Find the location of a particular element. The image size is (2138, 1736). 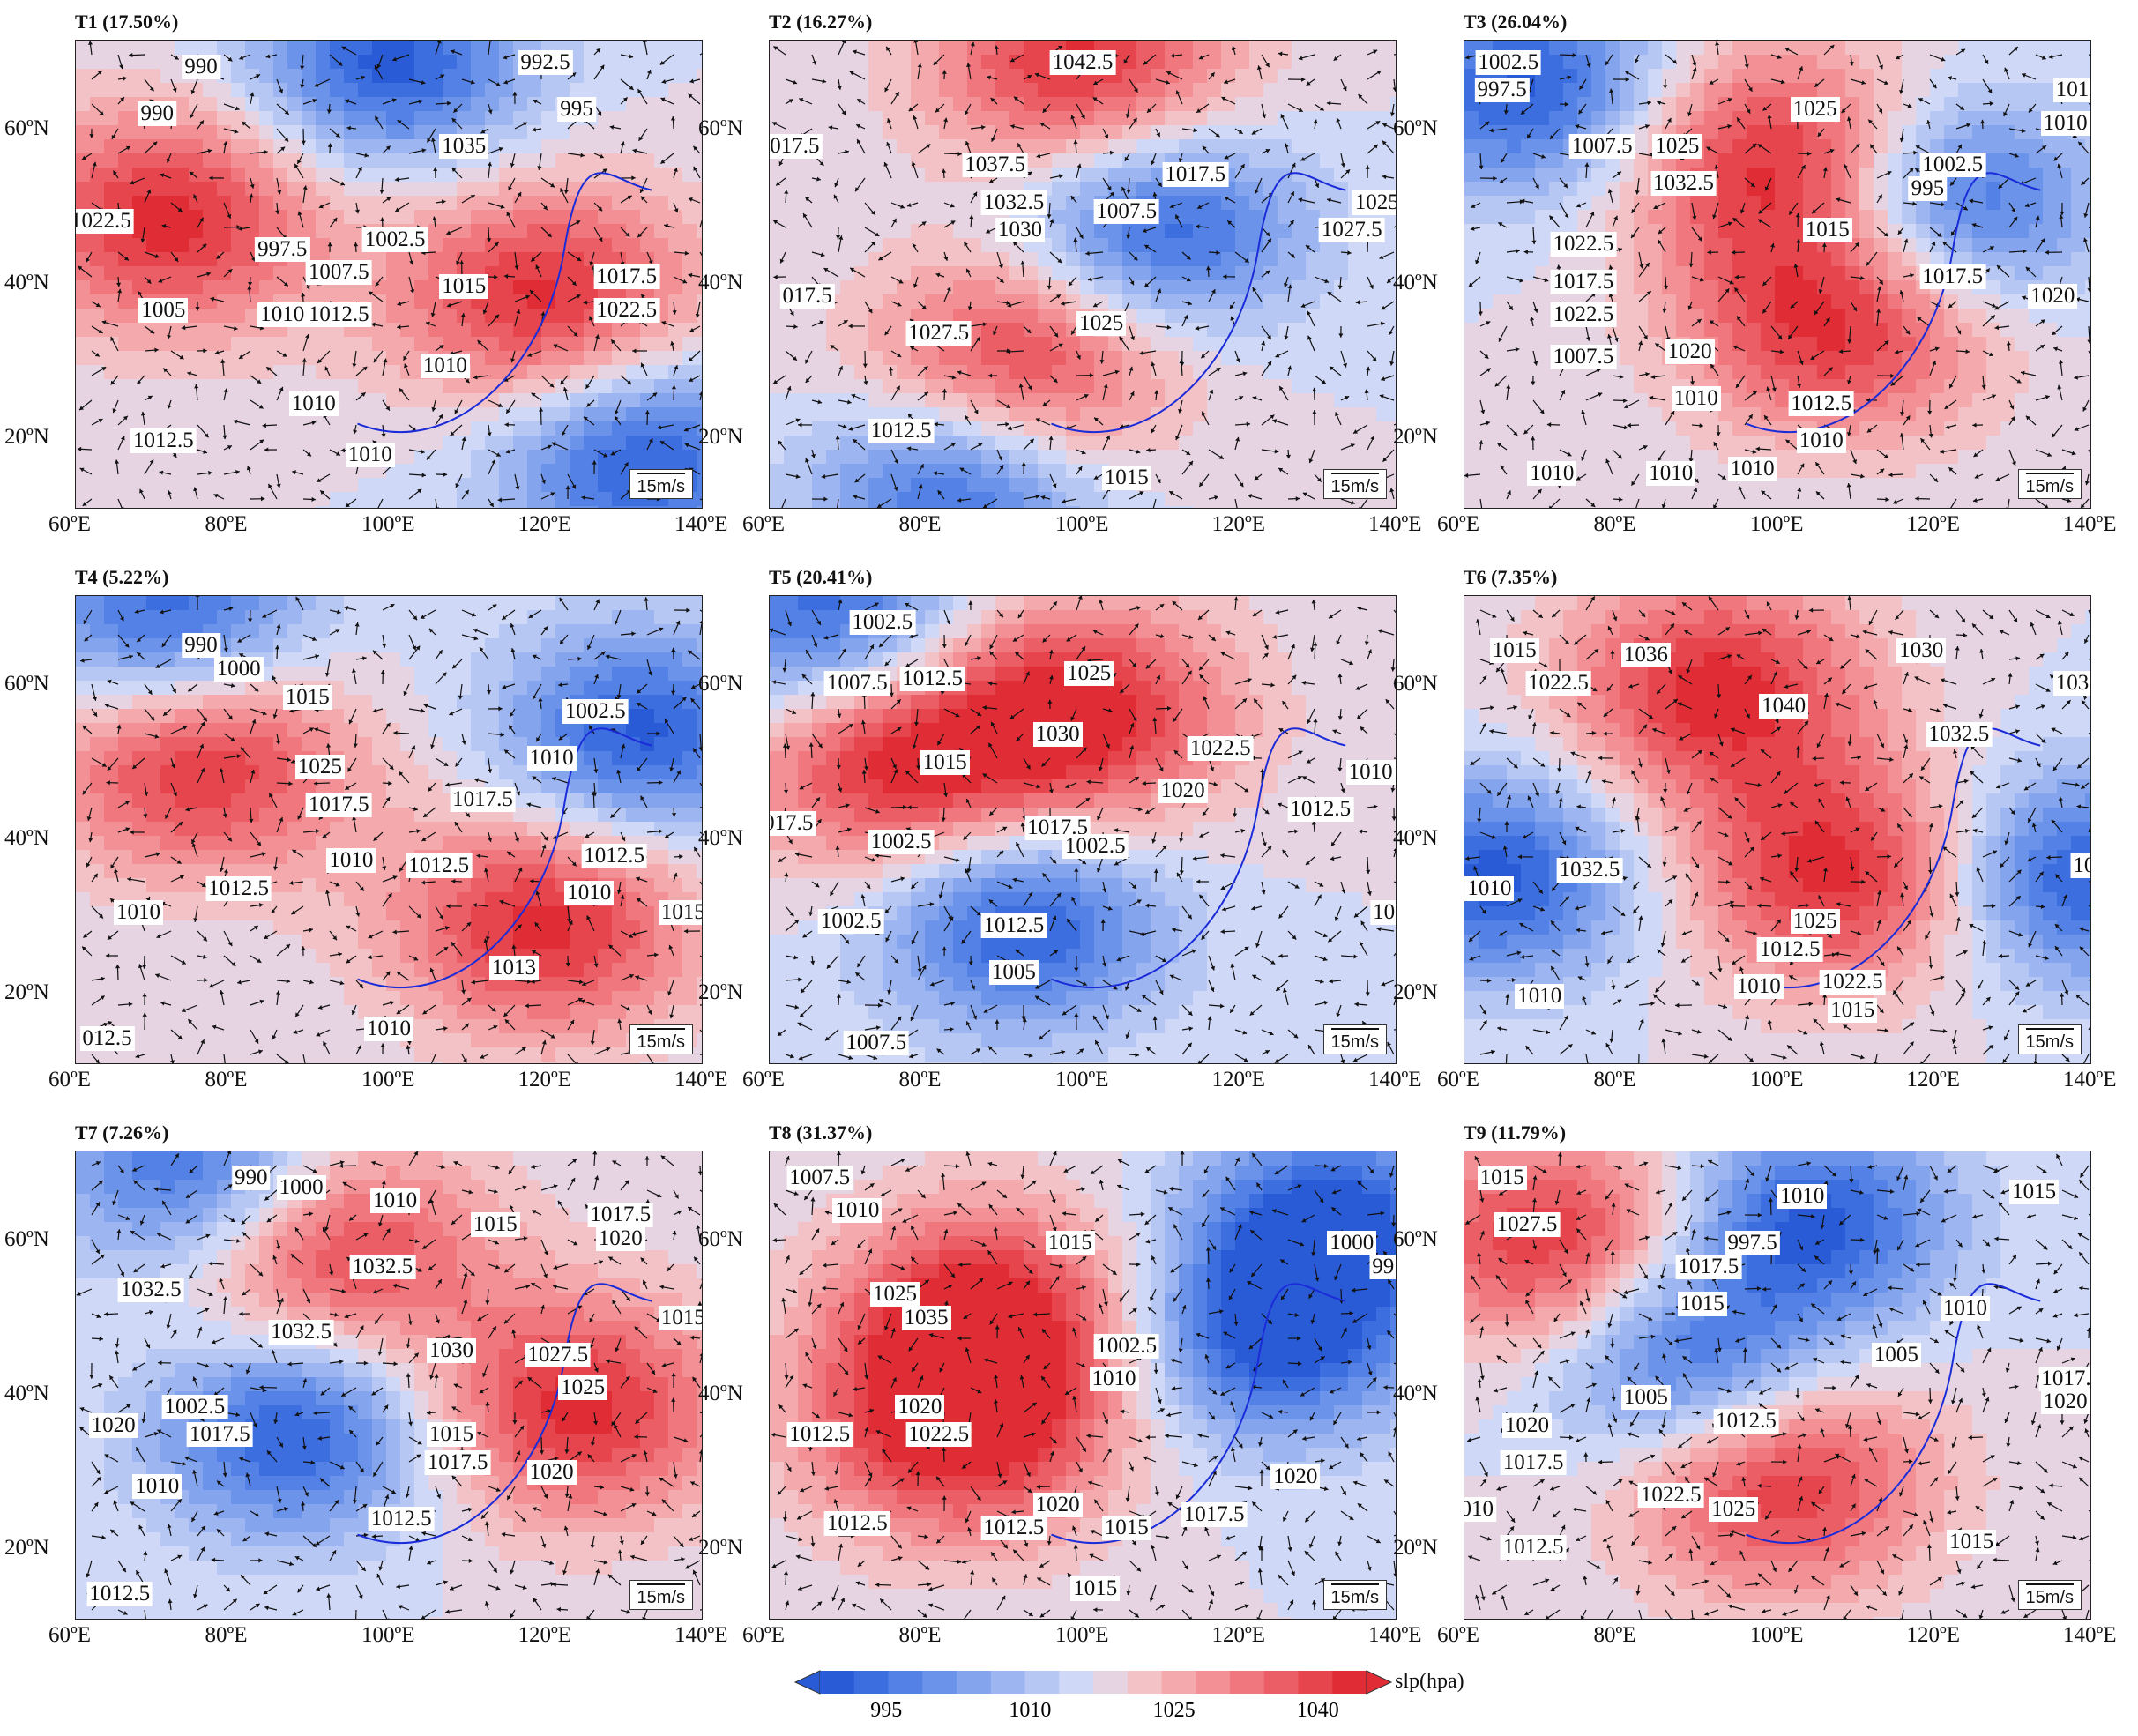

isobar-label: 010 is located at coordinates (1480, 1510).